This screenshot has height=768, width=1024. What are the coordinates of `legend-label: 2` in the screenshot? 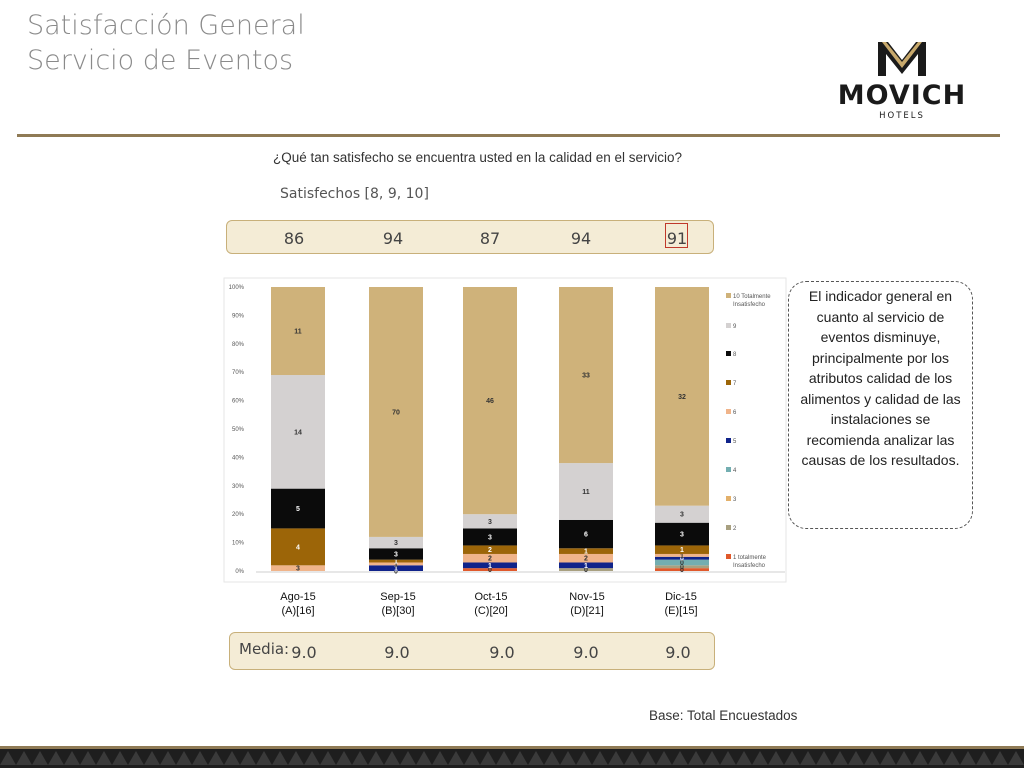 It's located at (735, 529).